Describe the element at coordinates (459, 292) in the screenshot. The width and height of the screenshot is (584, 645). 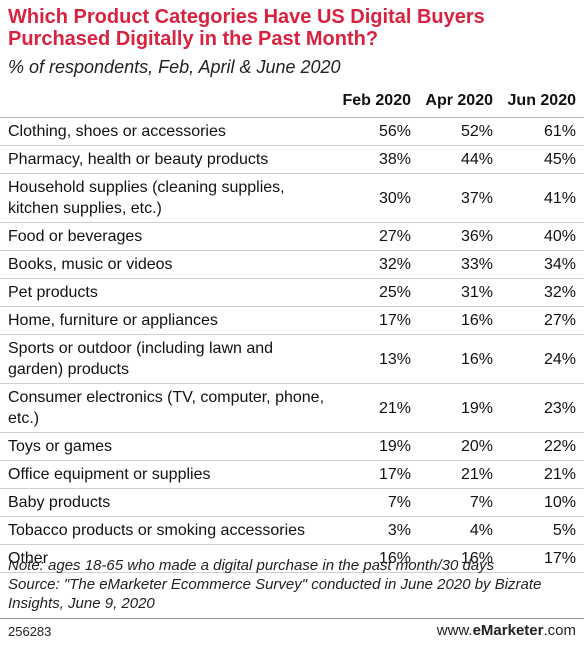
I see `row-value-cell: 31%` at that location.